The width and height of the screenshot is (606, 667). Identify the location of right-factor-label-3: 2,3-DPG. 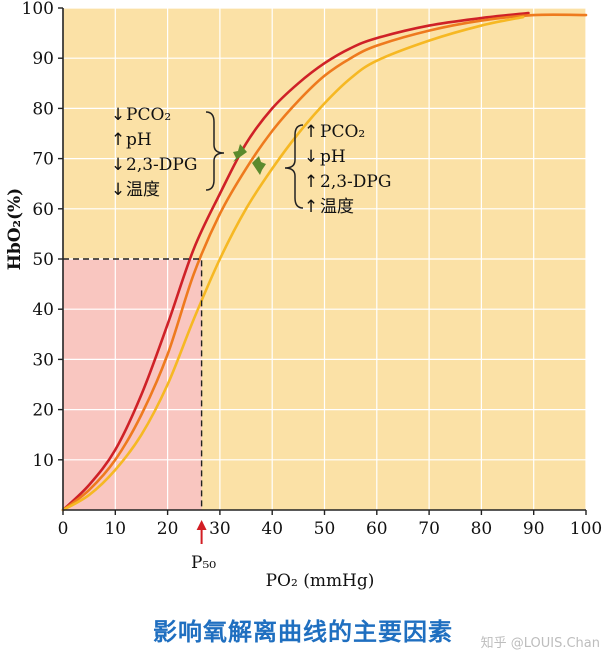
(355, 182).